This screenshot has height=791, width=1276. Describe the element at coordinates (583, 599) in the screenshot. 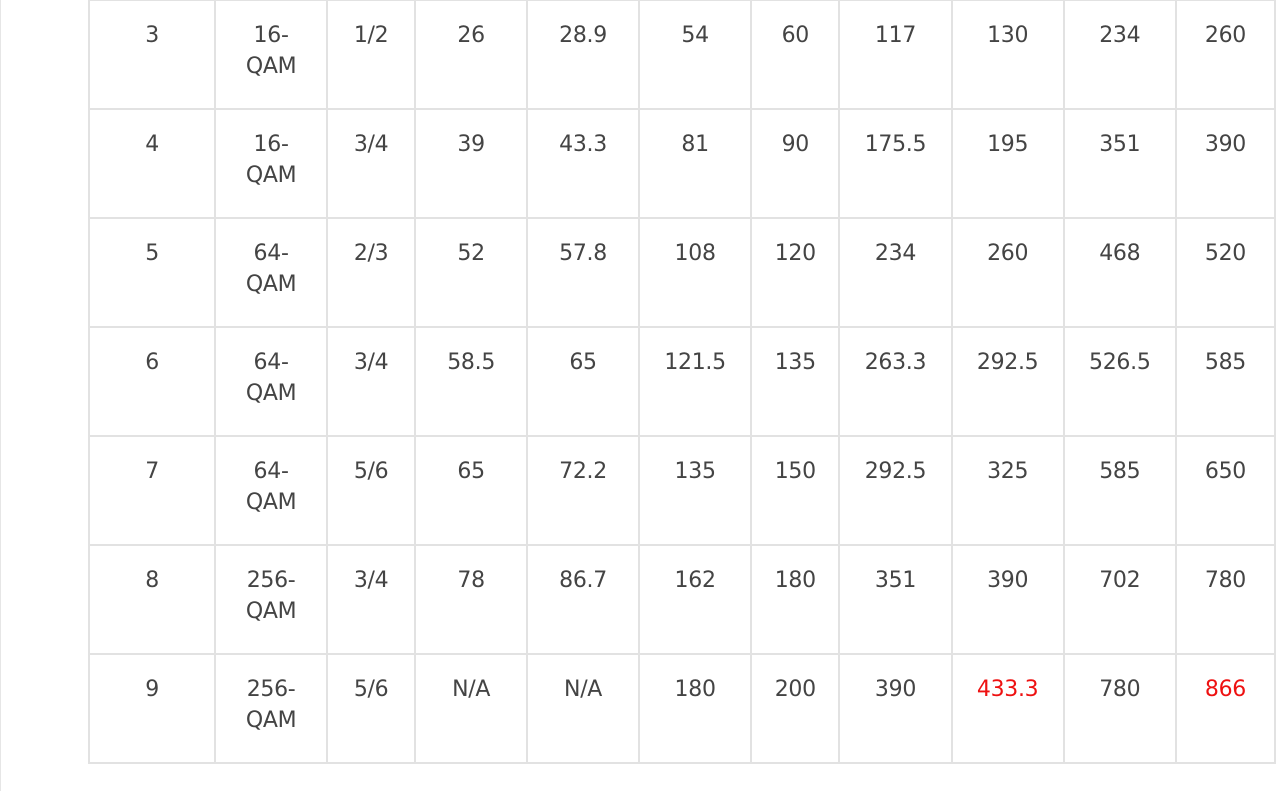

I see `data-rate-cell: 86.7` at that location.